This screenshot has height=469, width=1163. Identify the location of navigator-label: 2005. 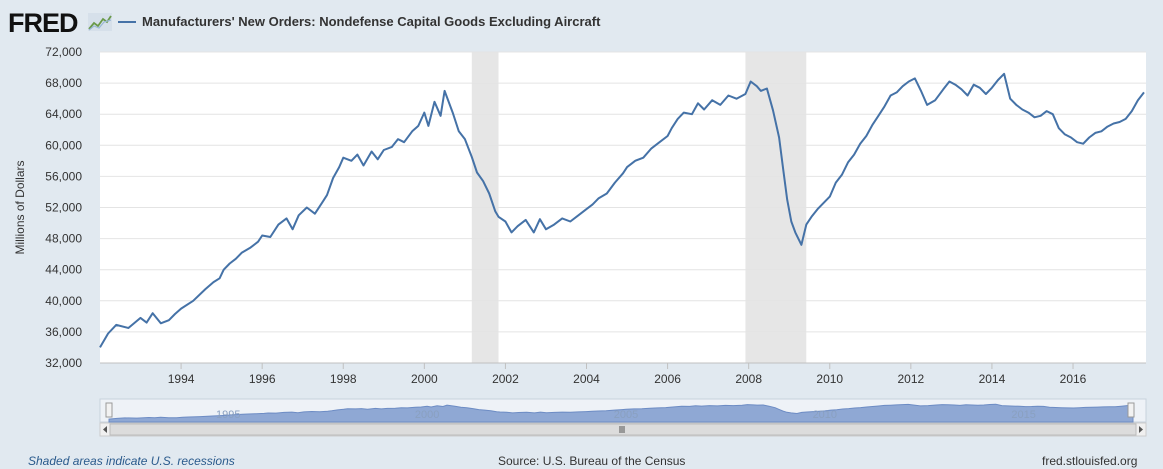
(626, 415).